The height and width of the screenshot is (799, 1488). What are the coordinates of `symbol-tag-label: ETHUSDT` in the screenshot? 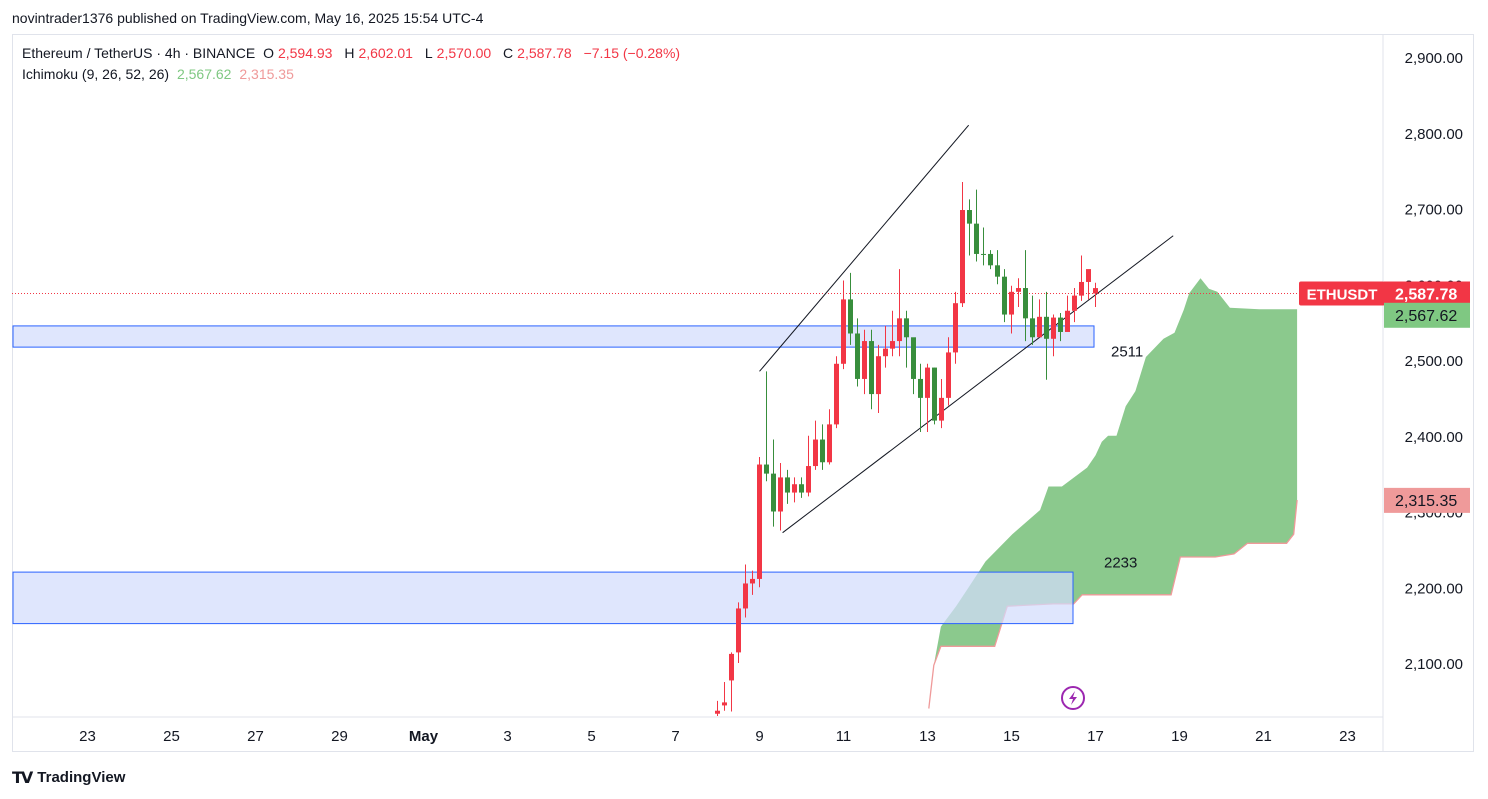 It's located at (1342, 295).